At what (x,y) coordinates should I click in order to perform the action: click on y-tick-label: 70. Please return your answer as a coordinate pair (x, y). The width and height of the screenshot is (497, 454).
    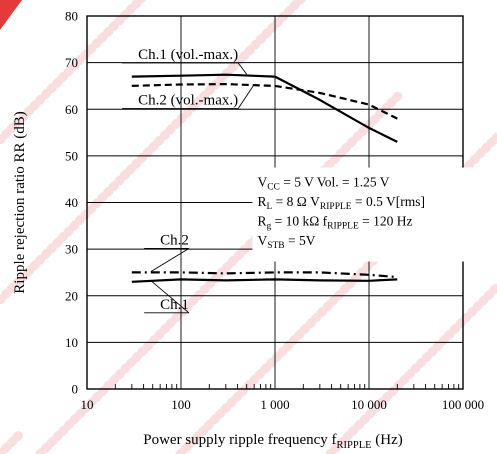
    Looking at the image, I should click on (71, 62).